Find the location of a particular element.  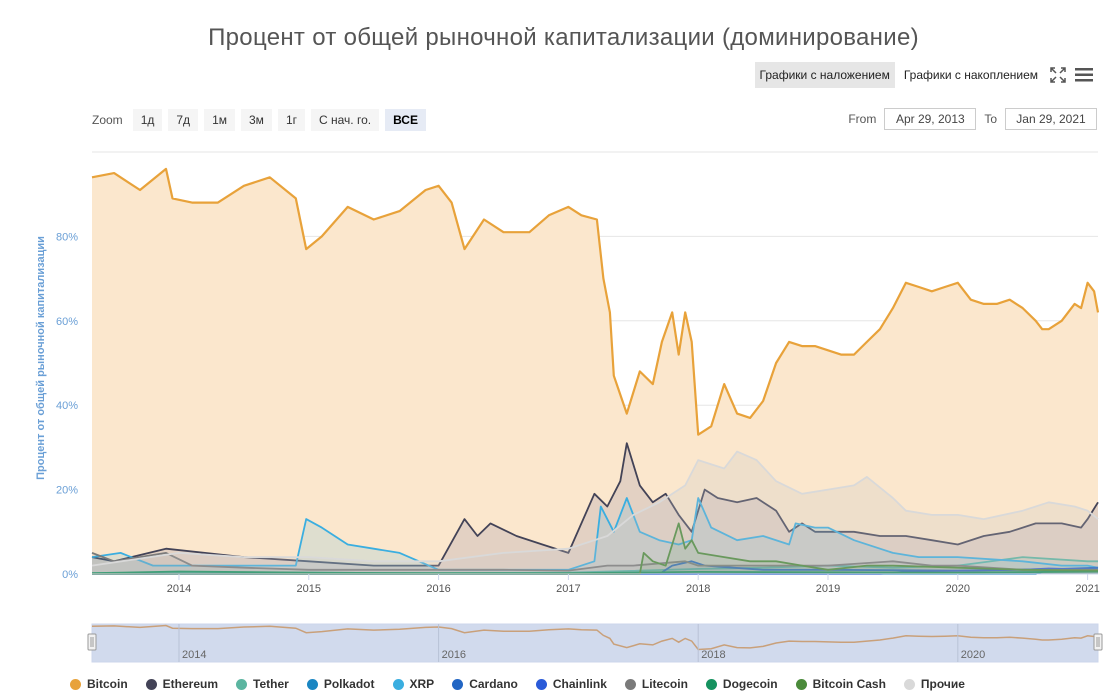

legend-item-dogecoin: Dogecoin is located at coordinates (741, 684).